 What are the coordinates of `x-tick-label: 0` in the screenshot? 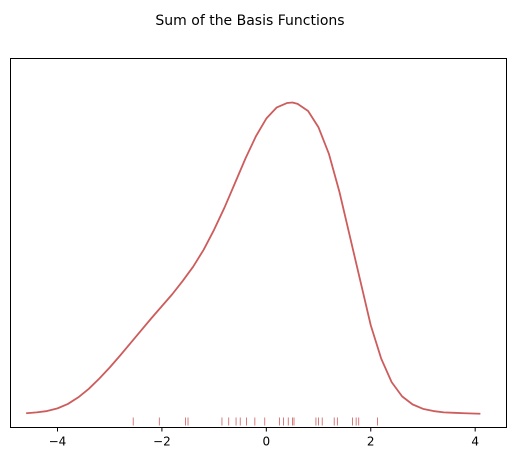 It's located at (267, 442).